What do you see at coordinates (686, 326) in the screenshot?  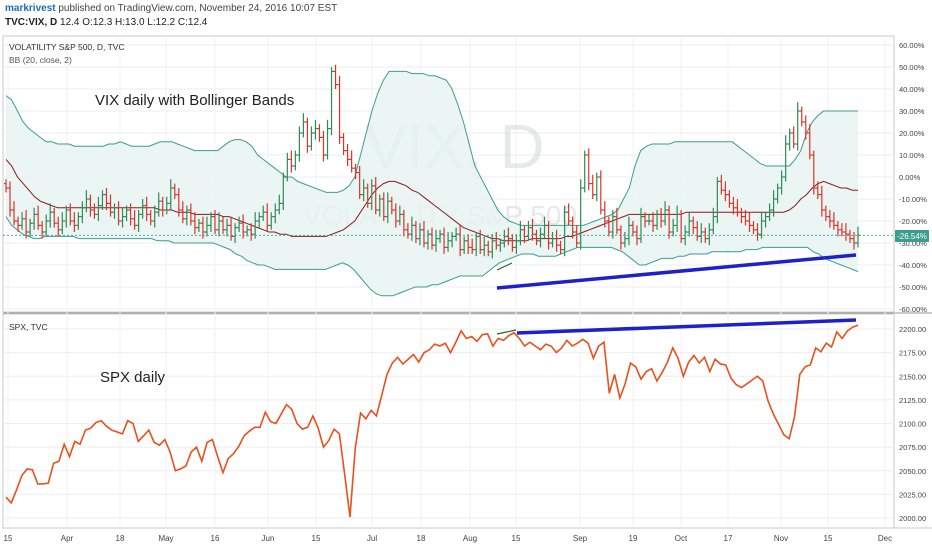 I see `spx-trendline` at bounding box center [686, 326].